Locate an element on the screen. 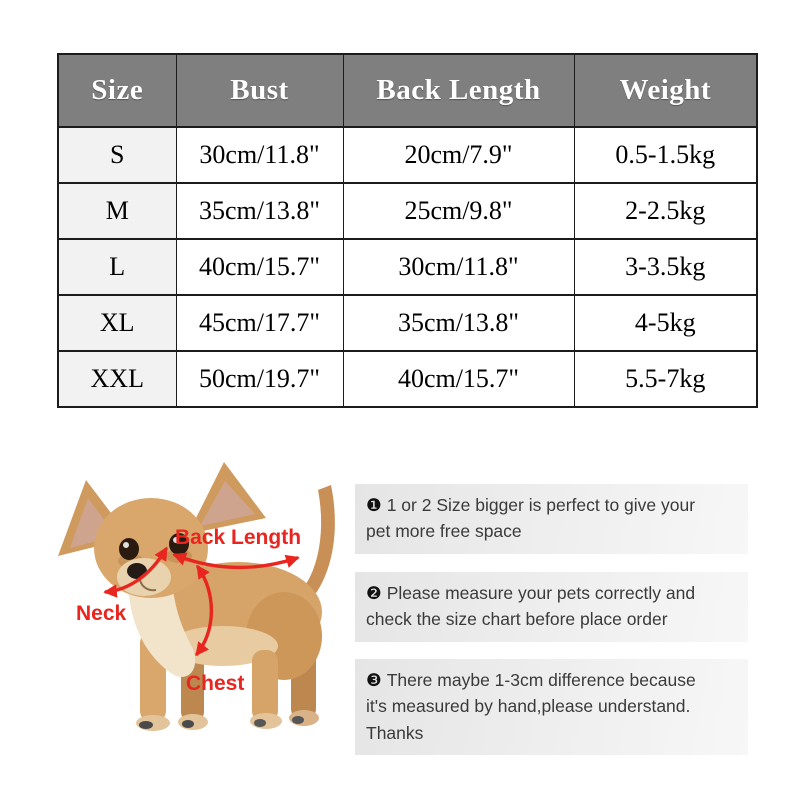 The image size is (800, 800). bust-cell: 50cm/19.7" is located at coordinates (259, 379).